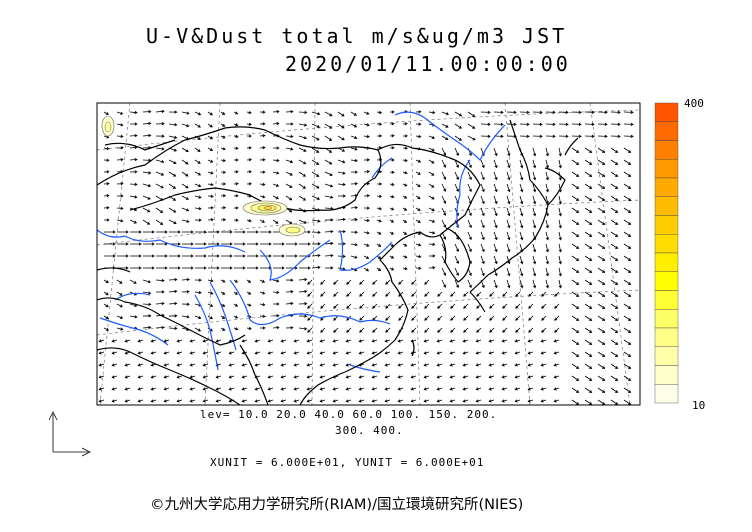  Describe the element at coordinates (666, 187) in the screenshot. I see `colorbar-swatch` at that location.